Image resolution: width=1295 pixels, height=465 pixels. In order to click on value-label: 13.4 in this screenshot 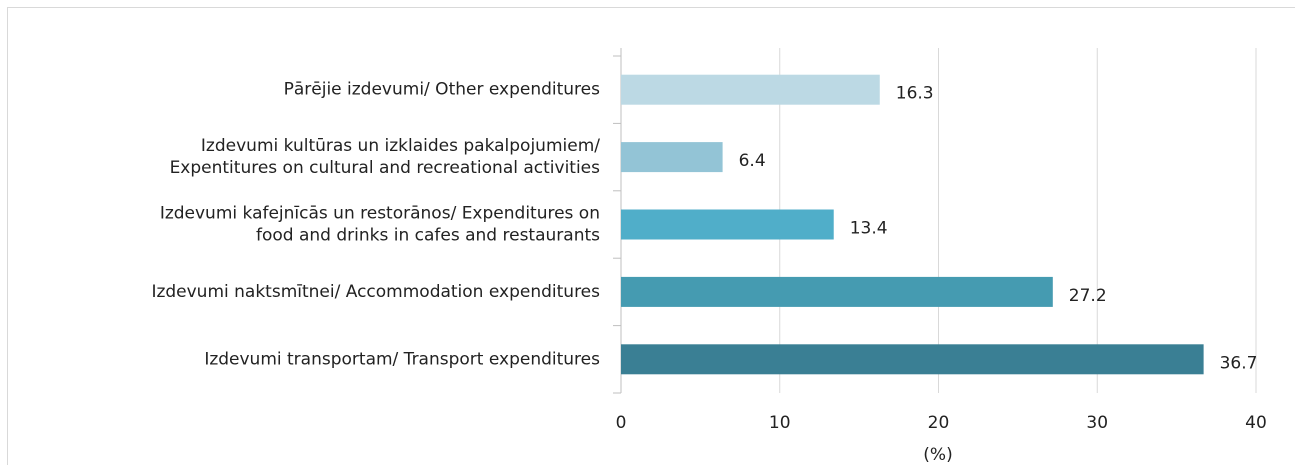, I will do `click(869, 229)`.